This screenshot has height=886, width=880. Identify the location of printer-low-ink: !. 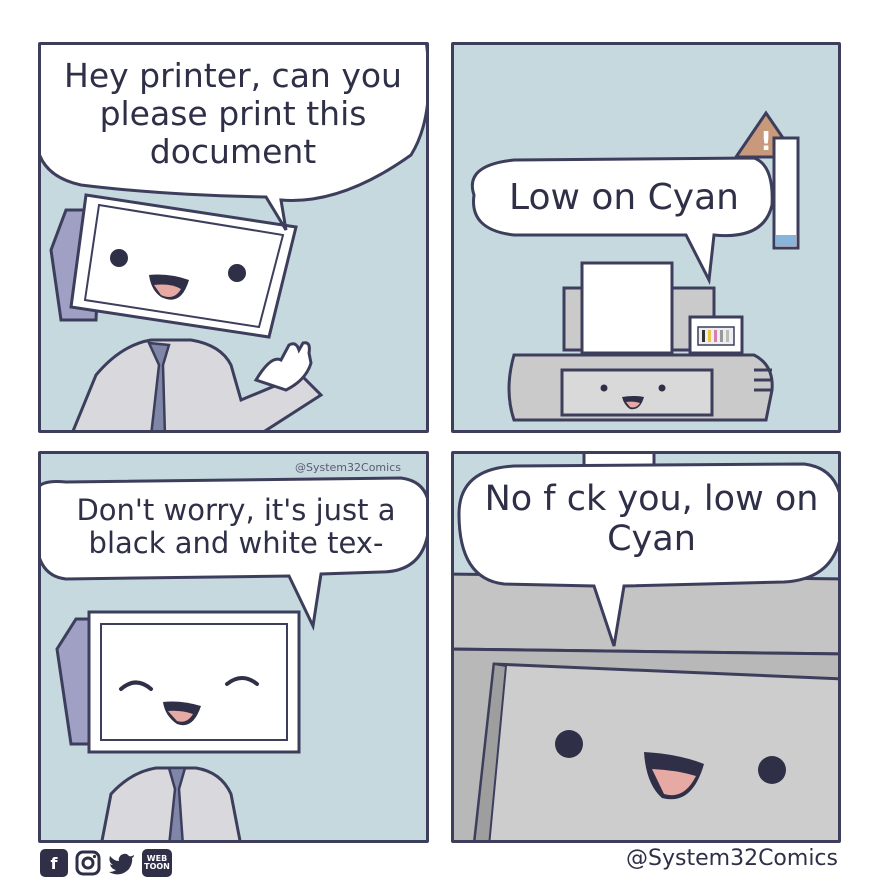
(635, 266).